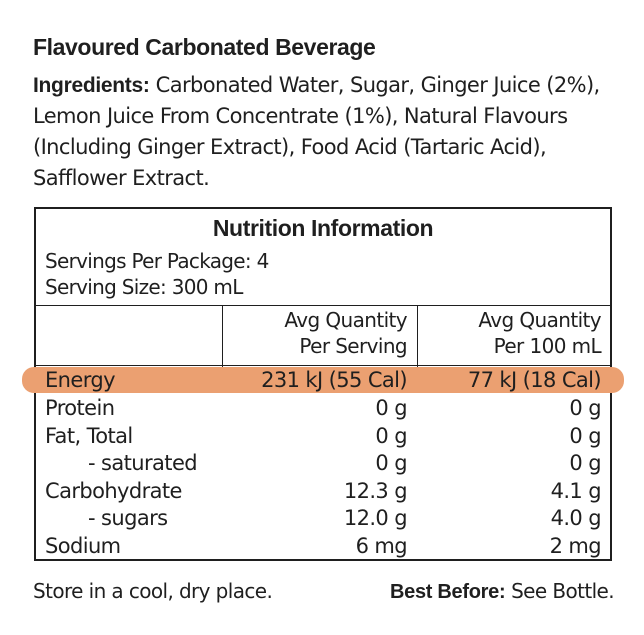 This screenshot has width=644, height=635. I want to click on nutrient-per-100ml: 4.1 g, so click(576, 491).